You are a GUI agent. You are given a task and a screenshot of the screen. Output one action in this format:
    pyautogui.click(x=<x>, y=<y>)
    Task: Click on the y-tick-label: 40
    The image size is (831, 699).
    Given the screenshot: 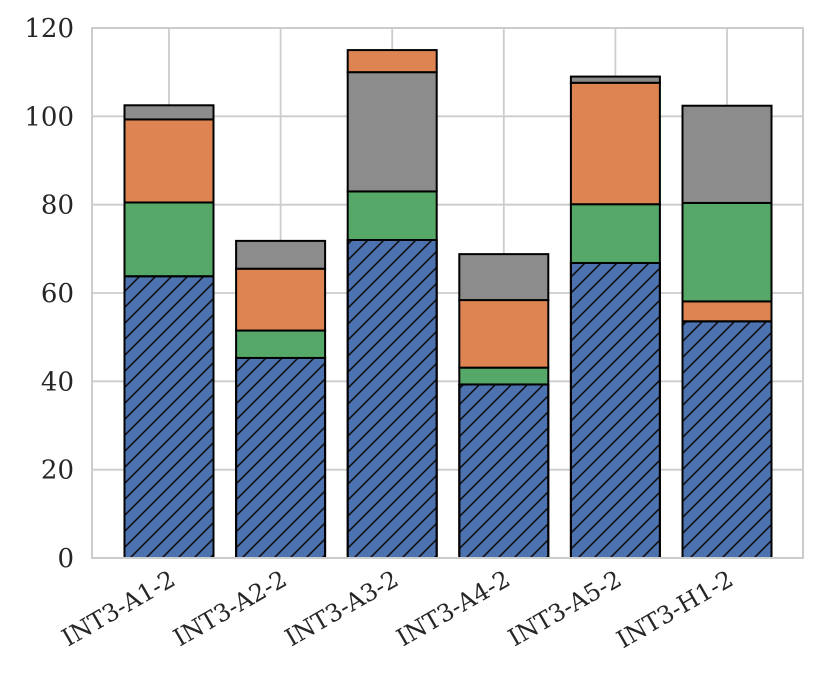 What is the action you would take?
    pyautogui.click(x=57, y=382)
    